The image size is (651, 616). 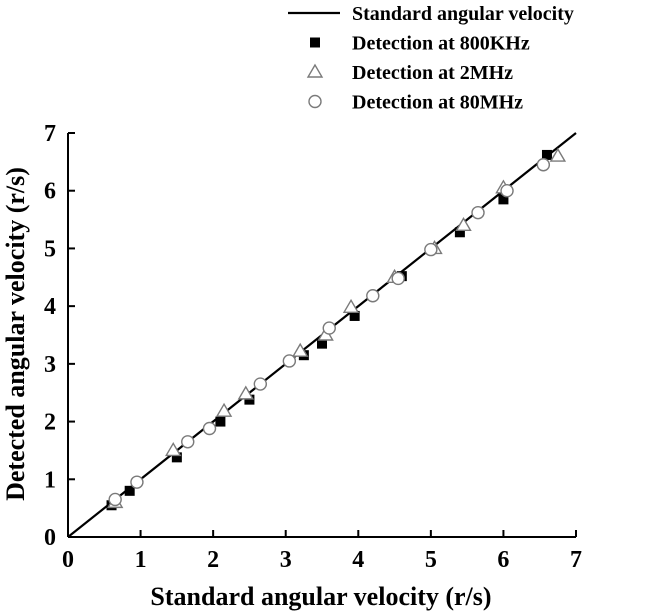 What do you see at coordinates (50, 134) in the screenshot?
I see `y-tick-label: 7` at bounding box center [50, 134].